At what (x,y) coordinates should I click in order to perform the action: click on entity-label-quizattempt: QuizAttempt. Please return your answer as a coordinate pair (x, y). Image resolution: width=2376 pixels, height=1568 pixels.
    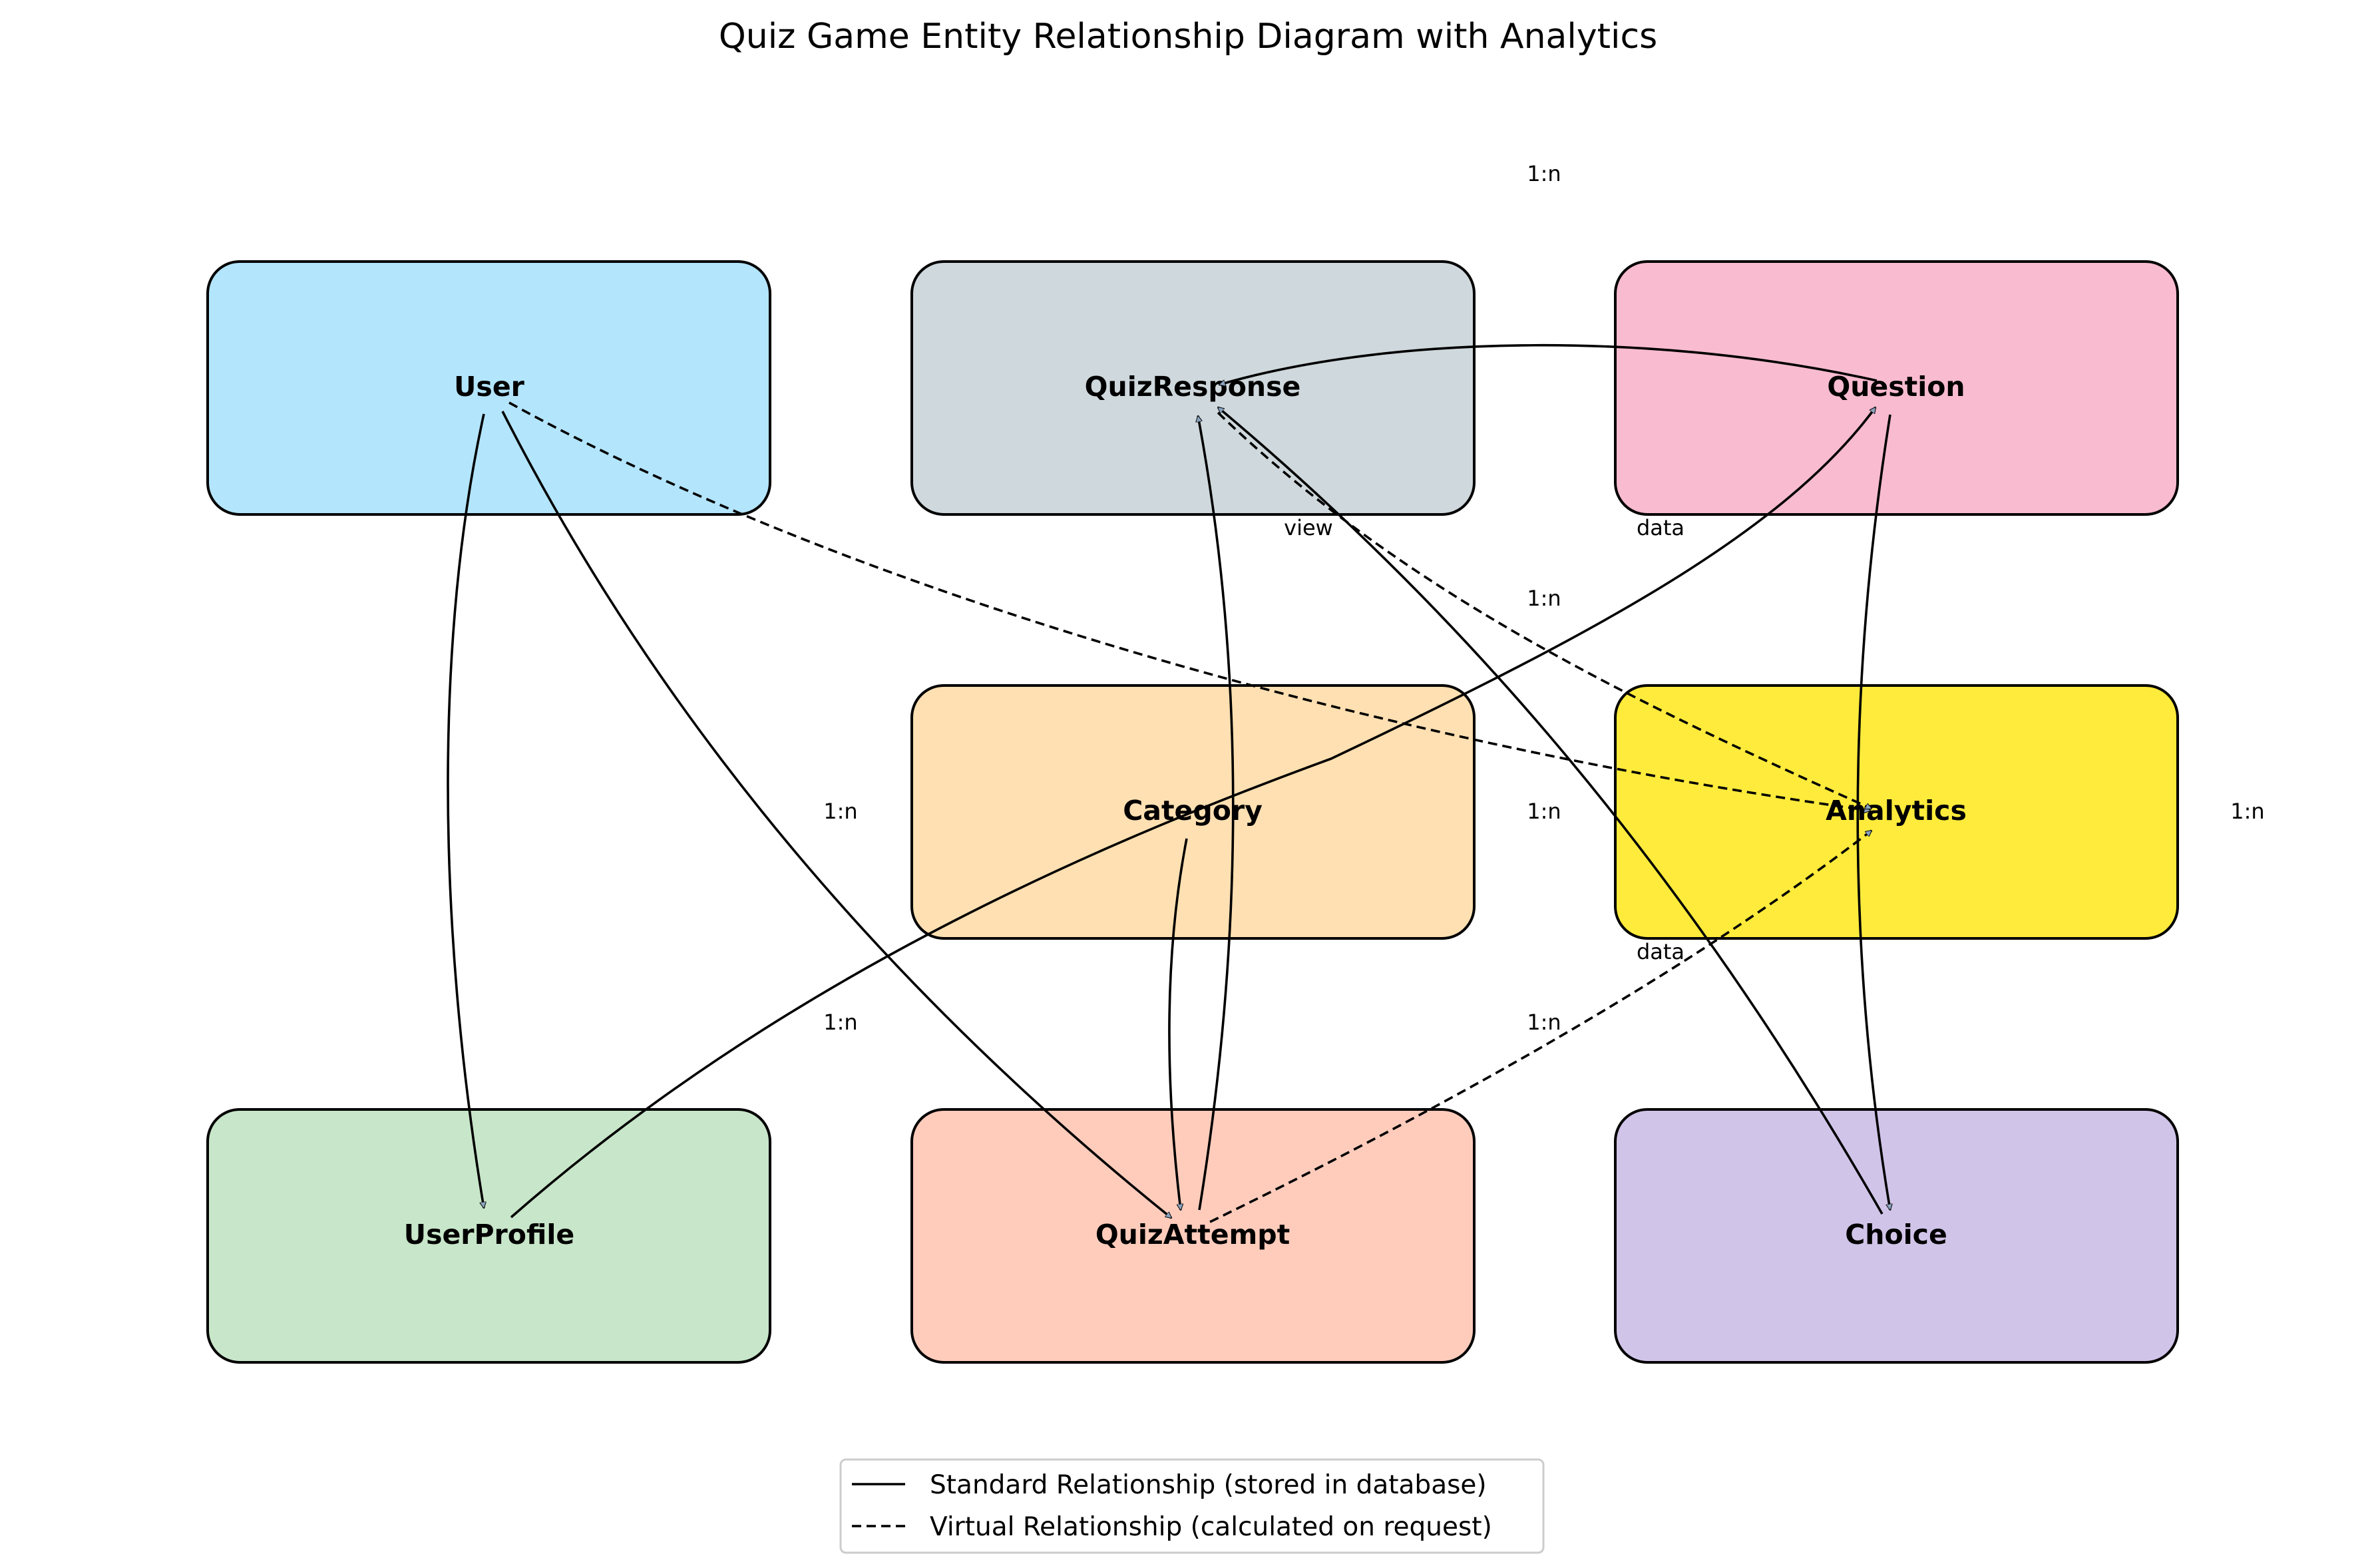
    Looking at the image, I should click on (1192, 1235).